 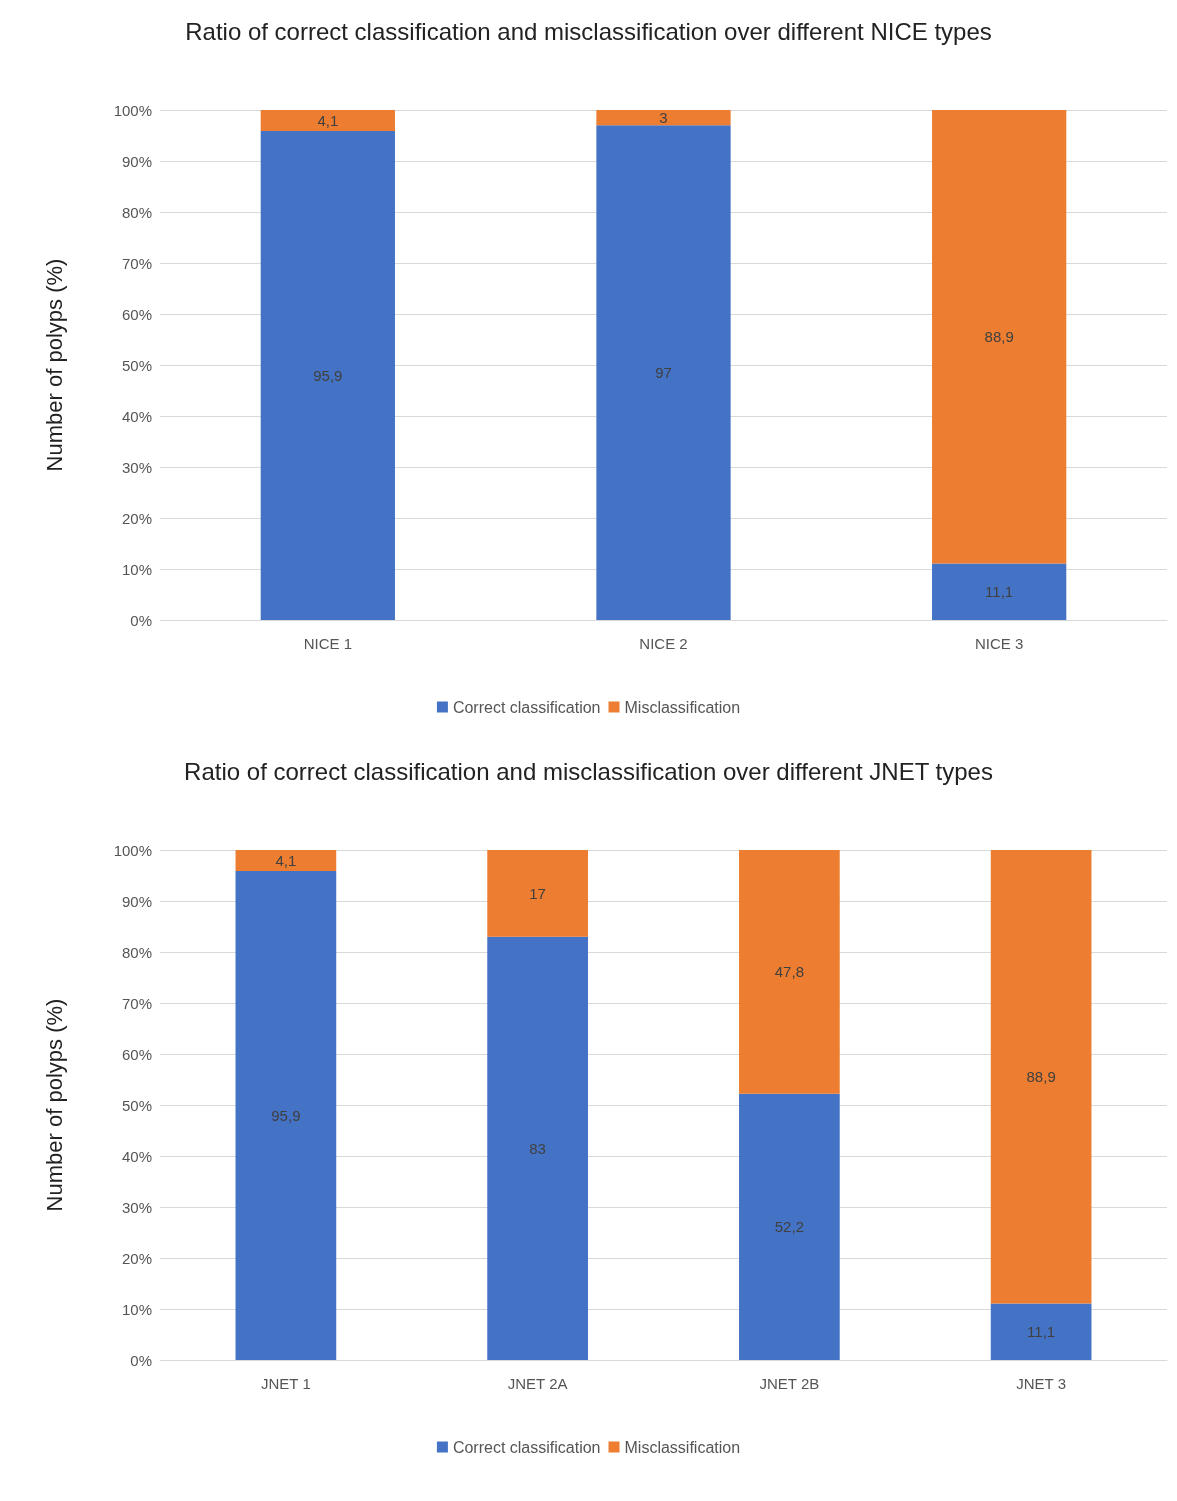 I want to click on x-tick-label: NICE 2, so click(x=663, y=643).